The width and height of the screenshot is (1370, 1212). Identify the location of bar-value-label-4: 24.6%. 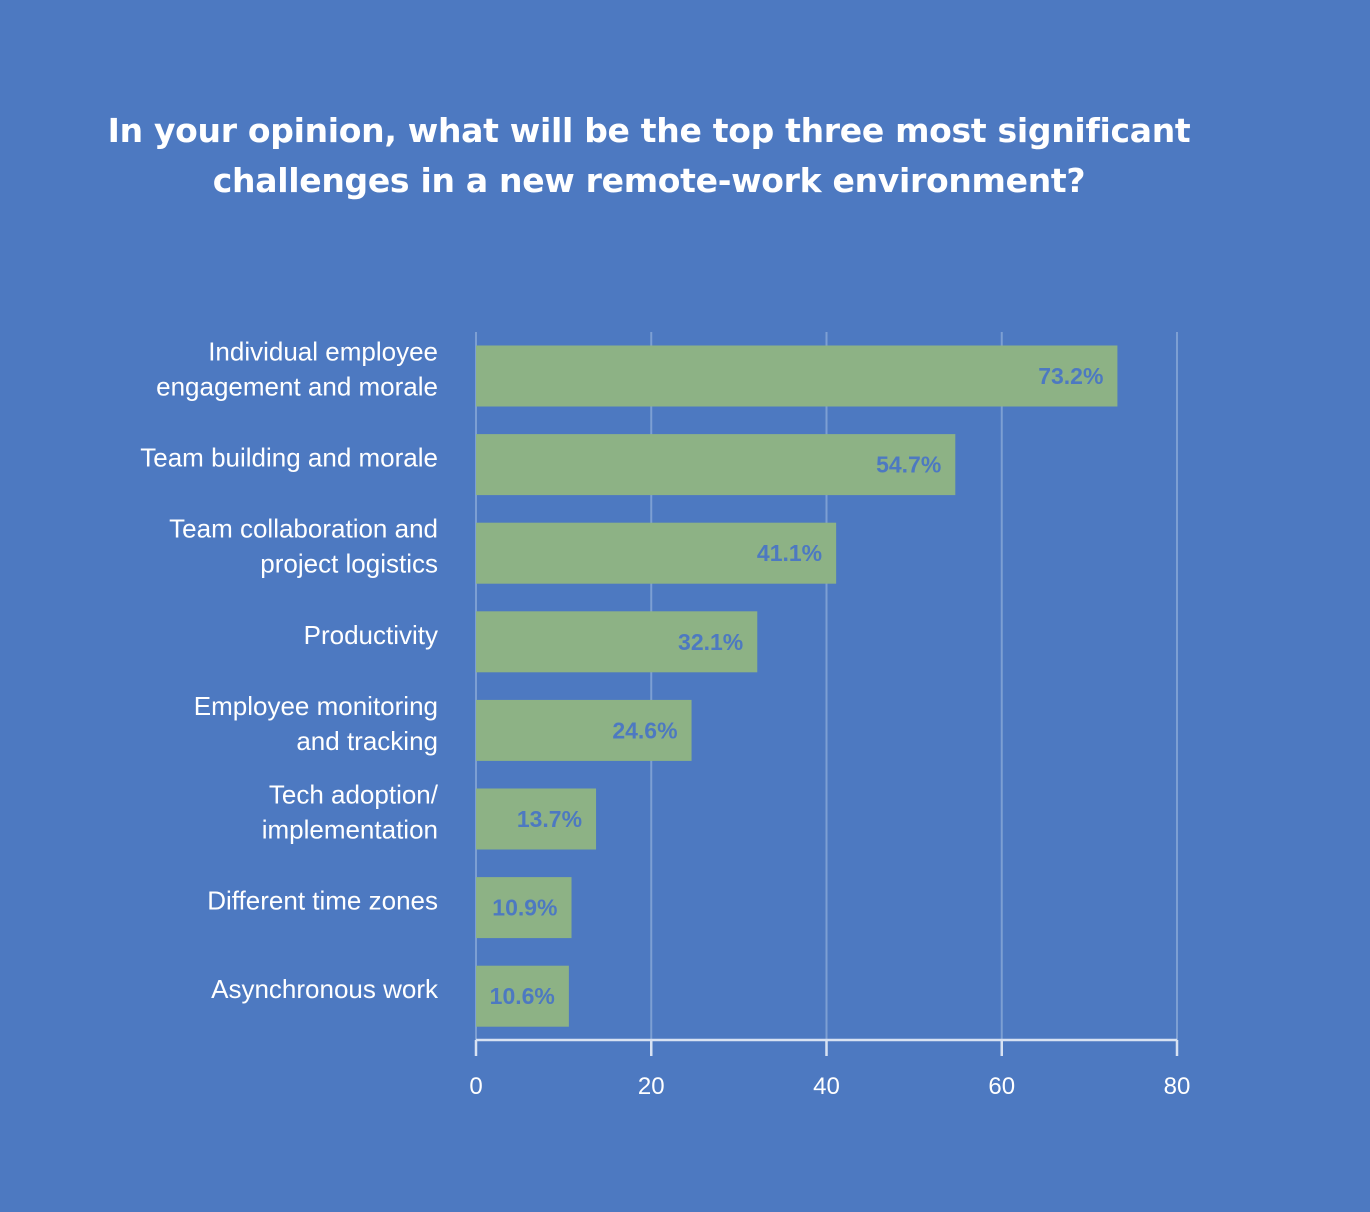
(644, 730).